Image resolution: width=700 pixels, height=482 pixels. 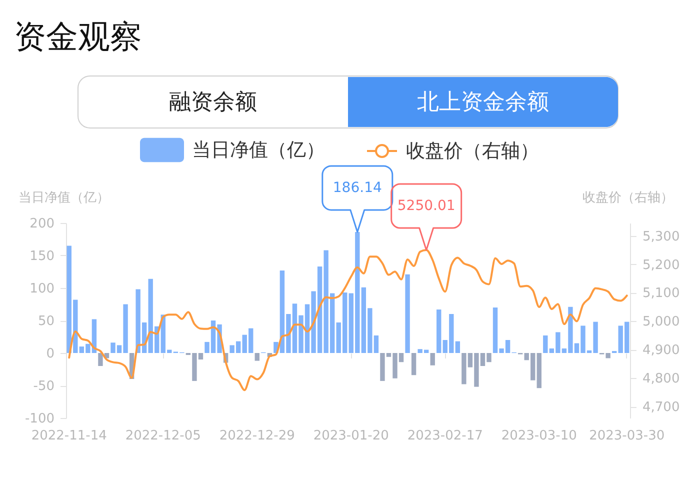 I want to click on y2-tick-label: 4,700, so click(x=661, y=408).